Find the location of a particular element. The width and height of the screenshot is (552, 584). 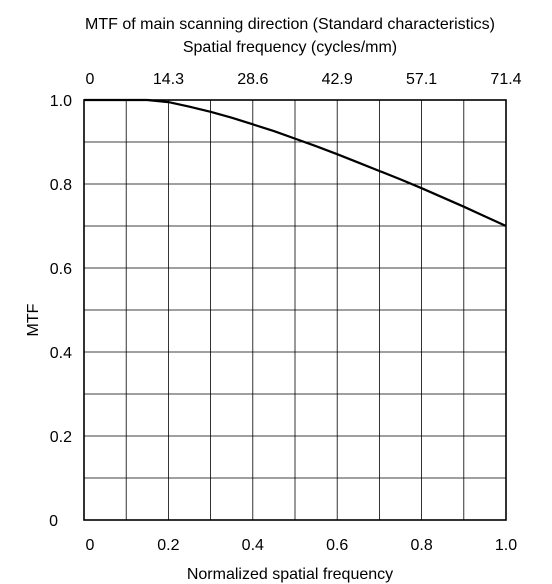

y-tick-label: 1.0 is located at coordinates (61, 101).